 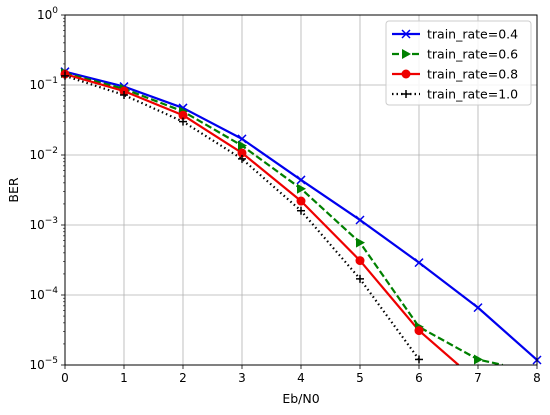 What do you see at coordinates (65, 378) in the screenshot?
I see `x-tick-label: 0` at bounding box center [65, 378].